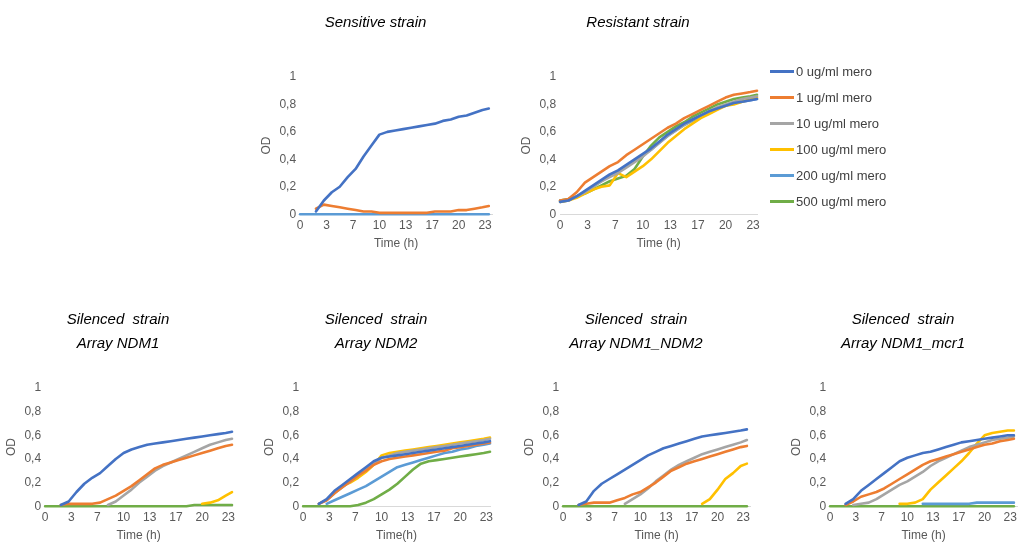 This screenshot has height=545, width=1025. What do you see at coordinates (841, 175) in the screenshot?
I see `legend-label: 200 ug/ml mero` at bounding box center [841, 175].